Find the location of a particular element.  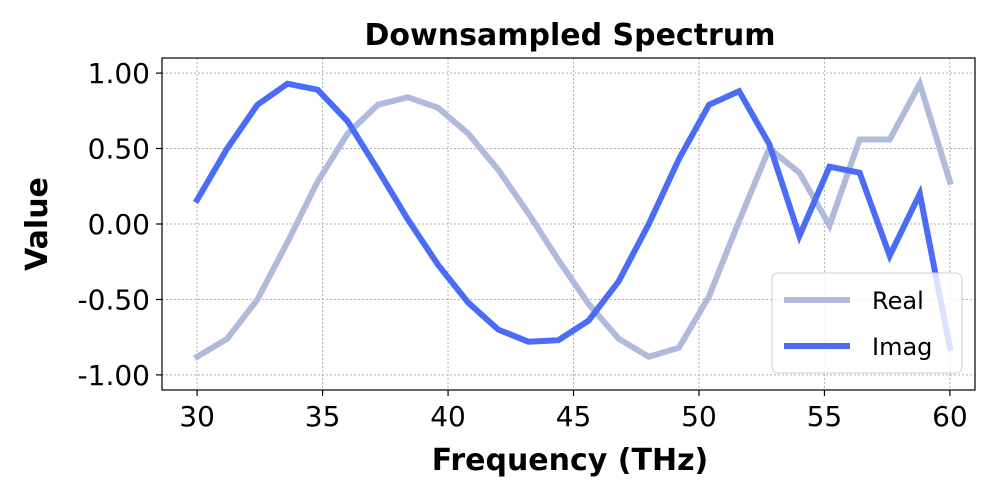

y-axis-label: Value is located at coordinates (37, 224).